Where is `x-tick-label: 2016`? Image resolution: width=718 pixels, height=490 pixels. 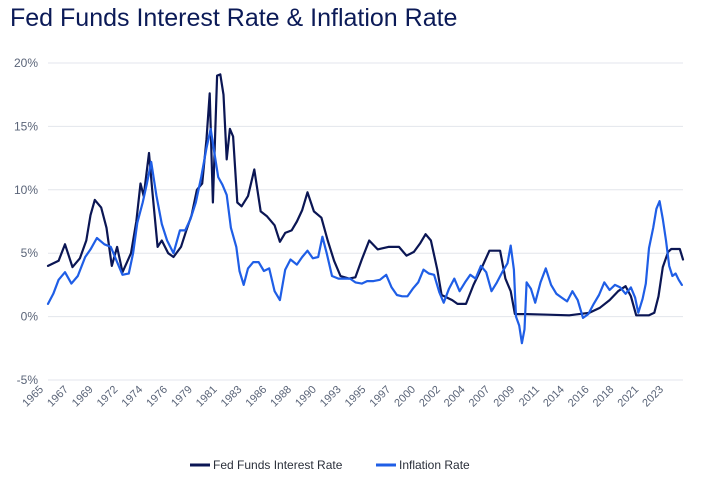 x-tick-label: 2016 is located at coordinates (579, 397).